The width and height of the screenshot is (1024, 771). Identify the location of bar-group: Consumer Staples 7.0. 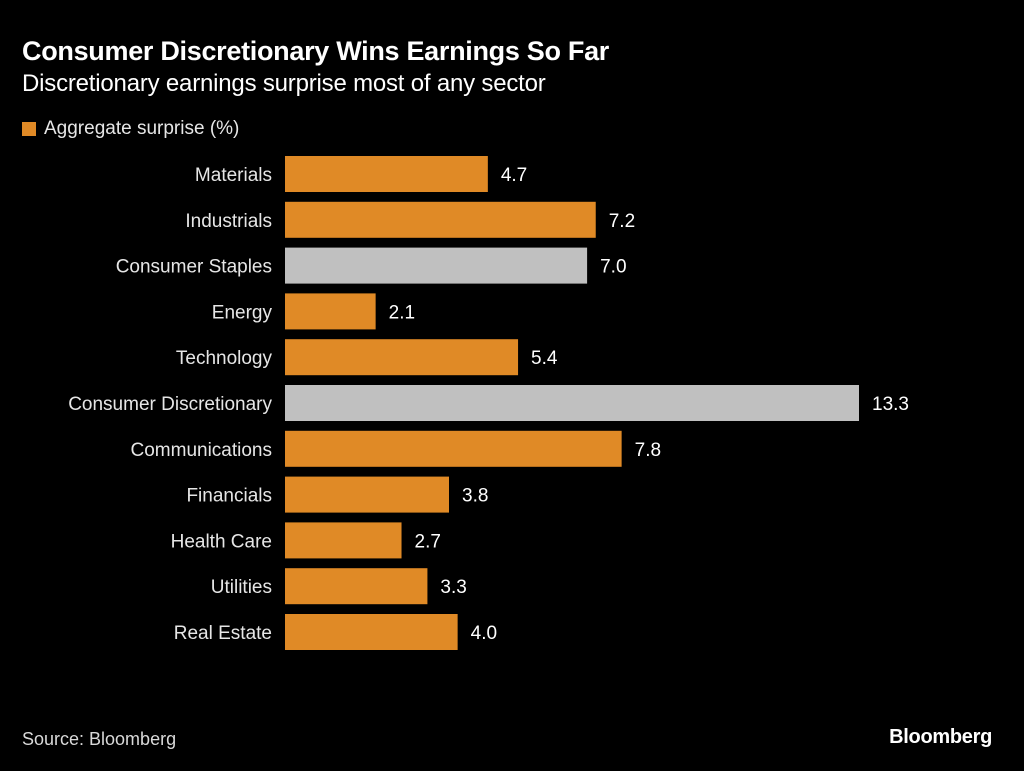
(371, 265).